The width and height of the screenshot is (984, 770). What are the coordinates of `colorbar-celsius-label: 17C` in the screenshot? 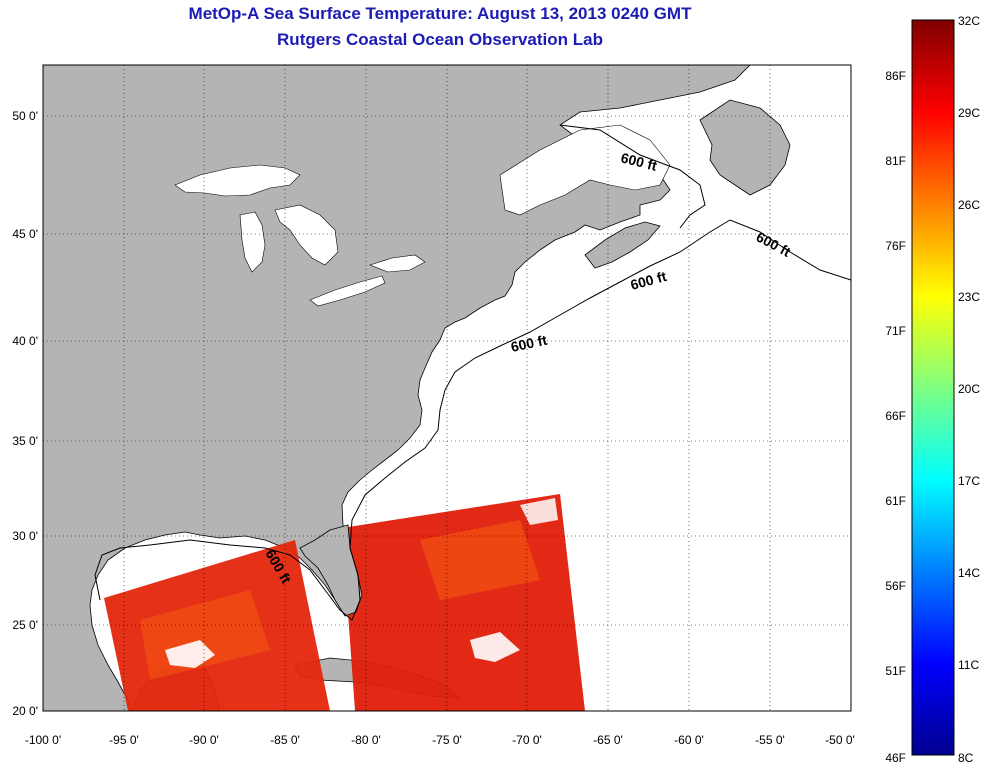 It's located at (969, 481).